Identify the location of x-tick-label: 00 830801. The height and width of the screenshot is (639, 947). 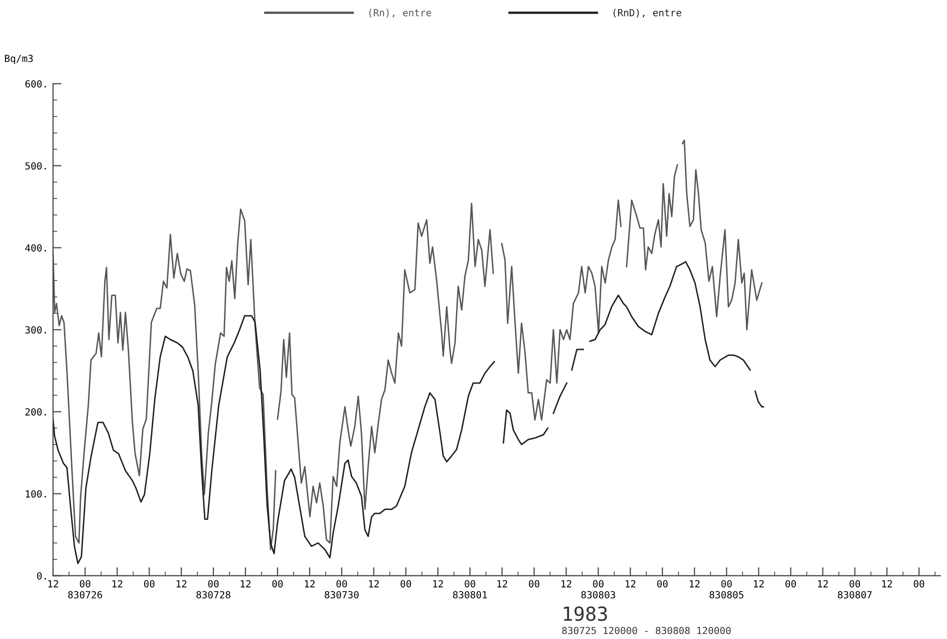
(470, 589).